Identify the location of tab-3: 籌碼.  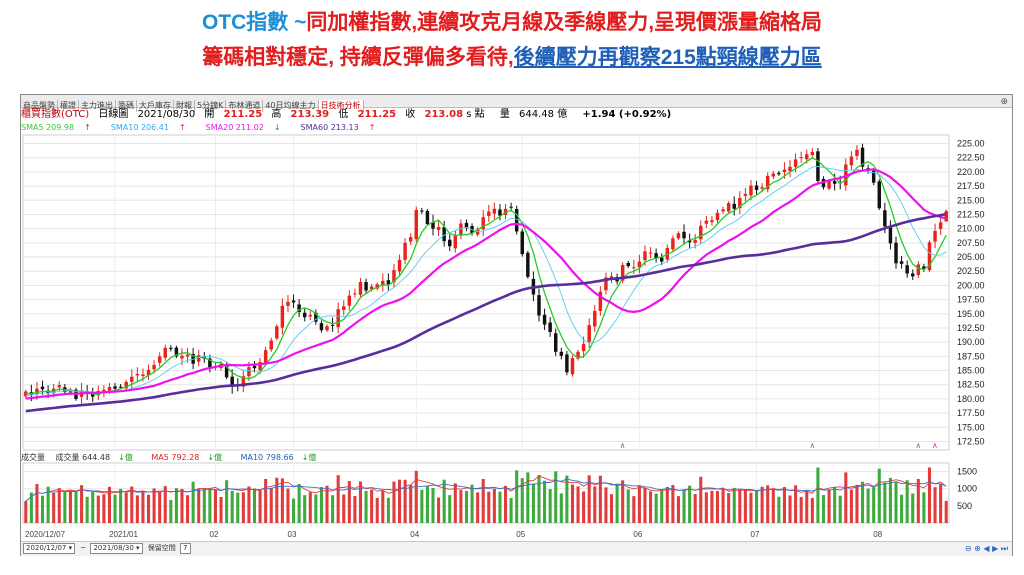
(126, 106).